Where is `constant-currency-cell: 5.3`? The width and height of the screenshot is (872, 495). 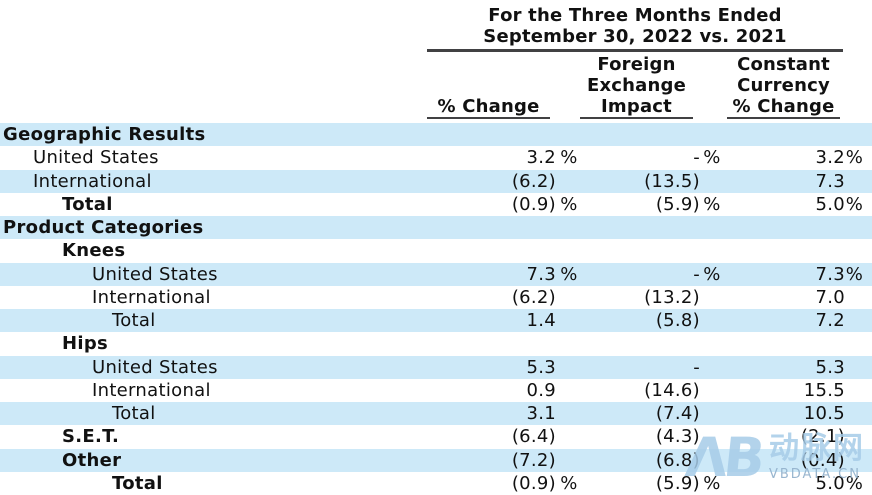 constant-currency-cell: 5.3 is located at coordinates (432, 367).